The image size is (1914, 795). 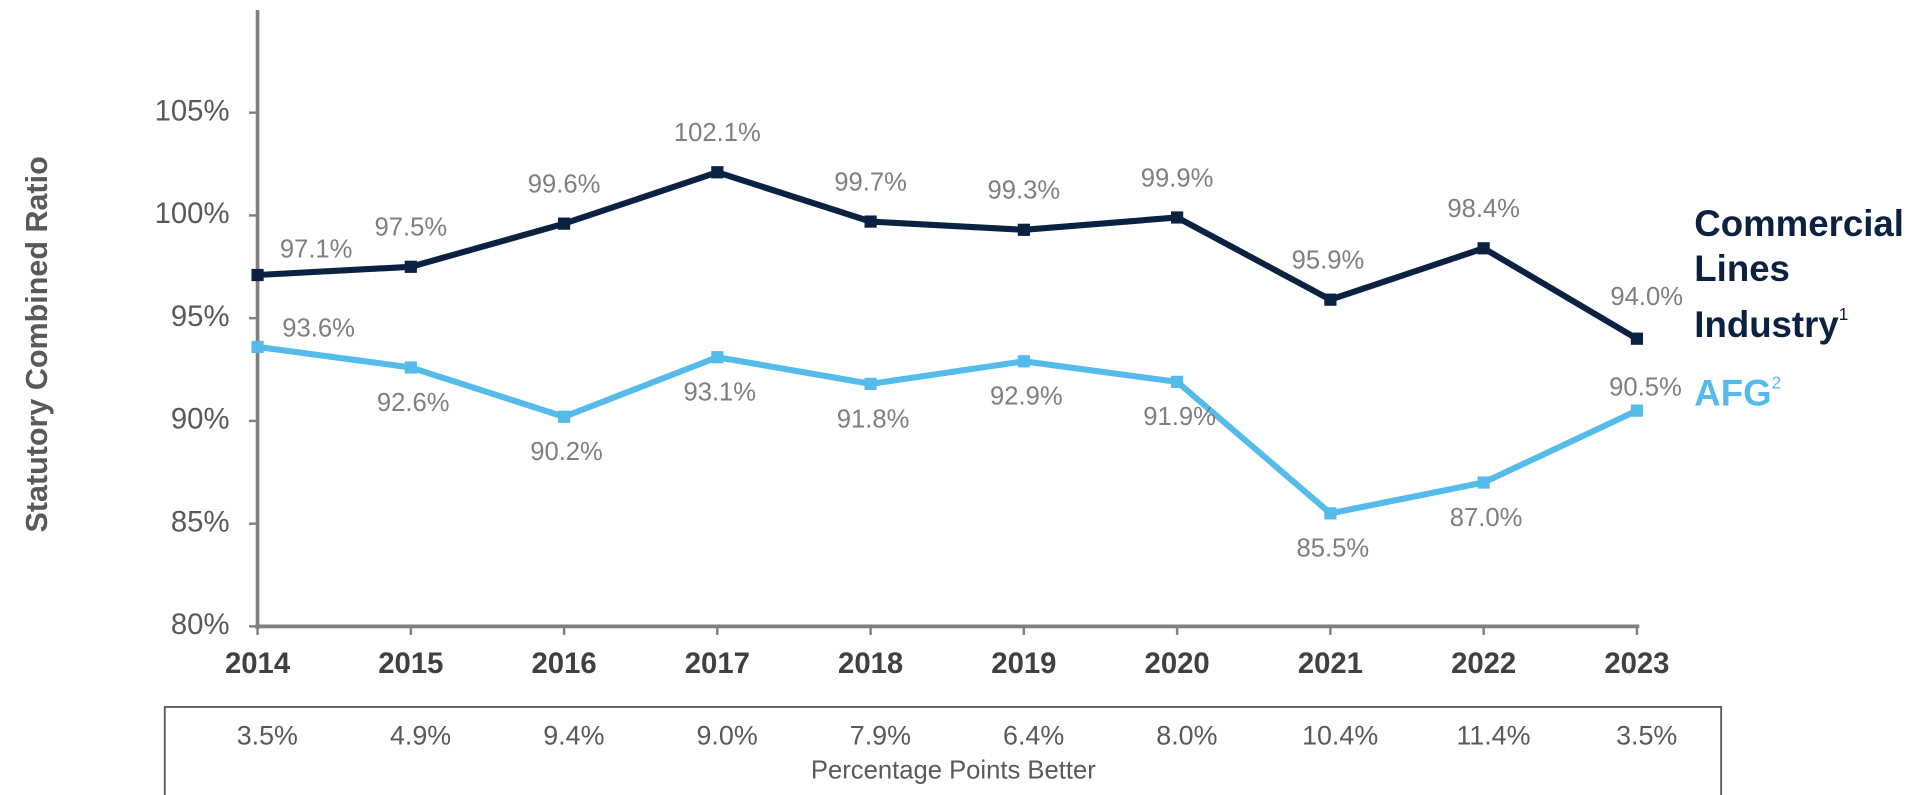 What do you see at coordinates (1486, 518) in the screenshot?
I see `data-label: 87.0%` at bounding box center [1486, 518].